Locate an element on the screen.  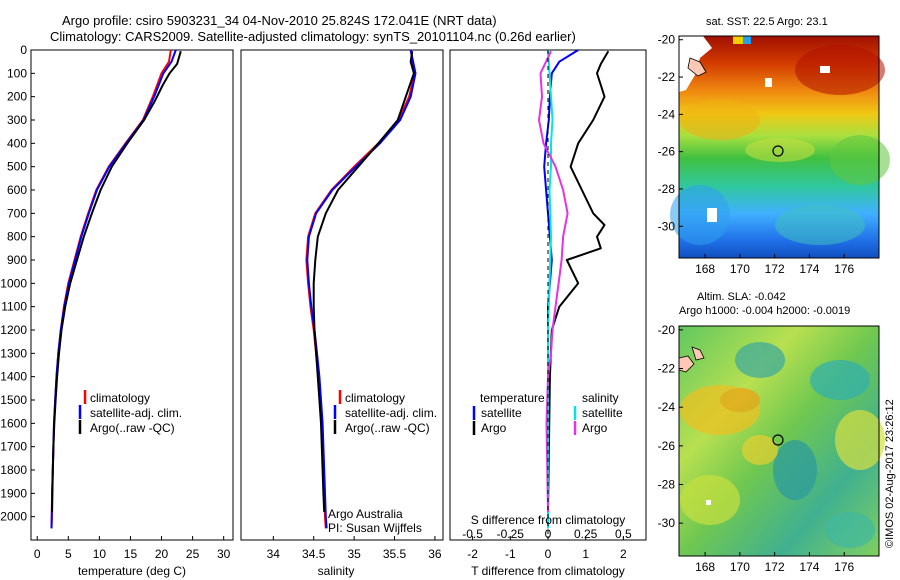
lat-tick-label: -30 is located at coordinates (667, 226).